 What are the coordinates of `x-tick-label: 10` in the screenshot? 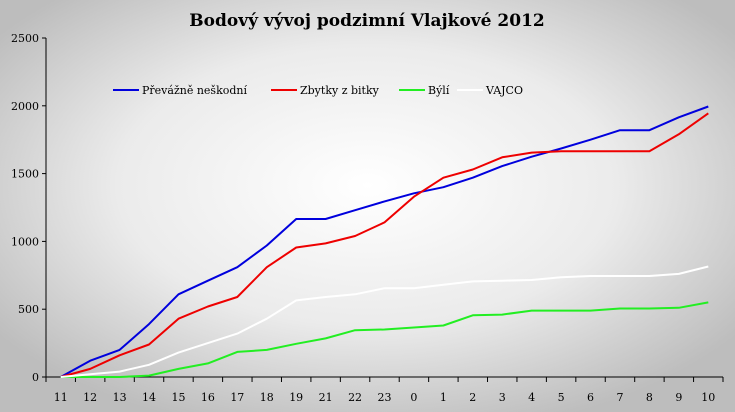 It's located at (708, 397).